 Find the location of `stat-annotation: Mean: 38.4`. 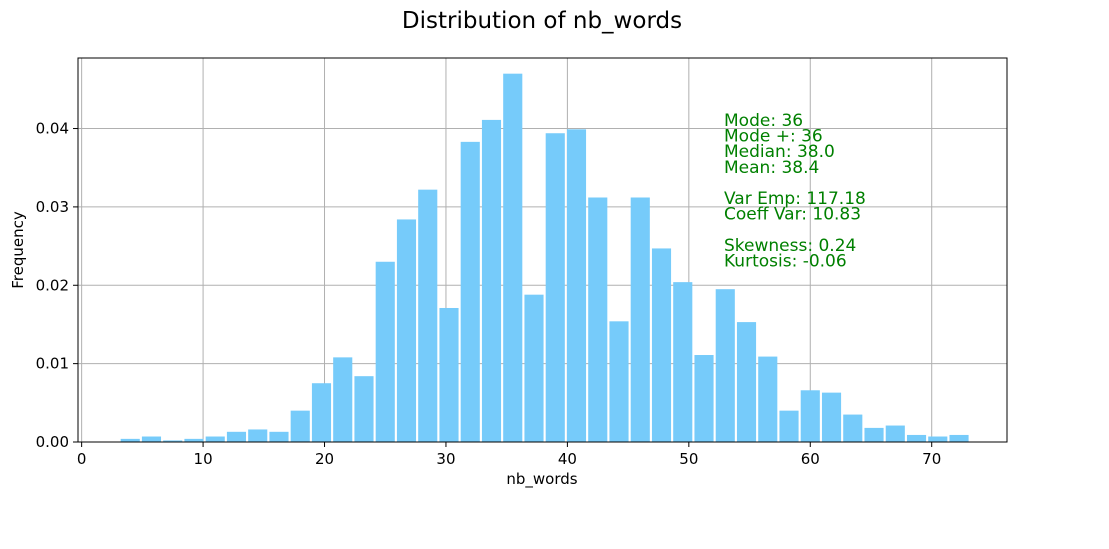

stat-annotation: Mean: 38.4 is located at coordinates (771, 168).